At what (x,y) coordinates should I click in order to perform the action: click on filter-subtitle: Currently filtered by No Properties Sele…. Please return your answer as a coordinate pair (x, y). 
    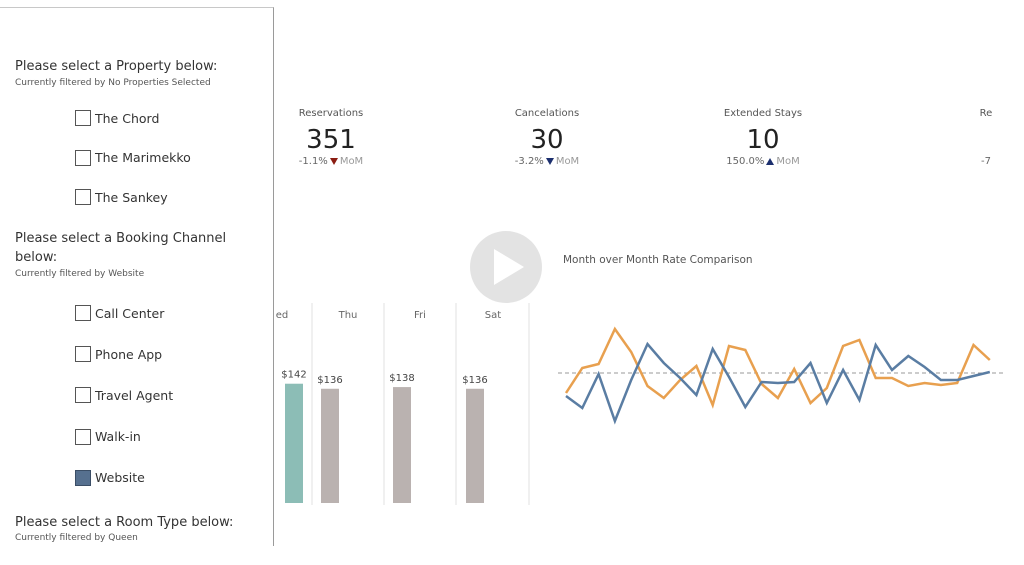
    Looking at the image, I should click on (113, 83).